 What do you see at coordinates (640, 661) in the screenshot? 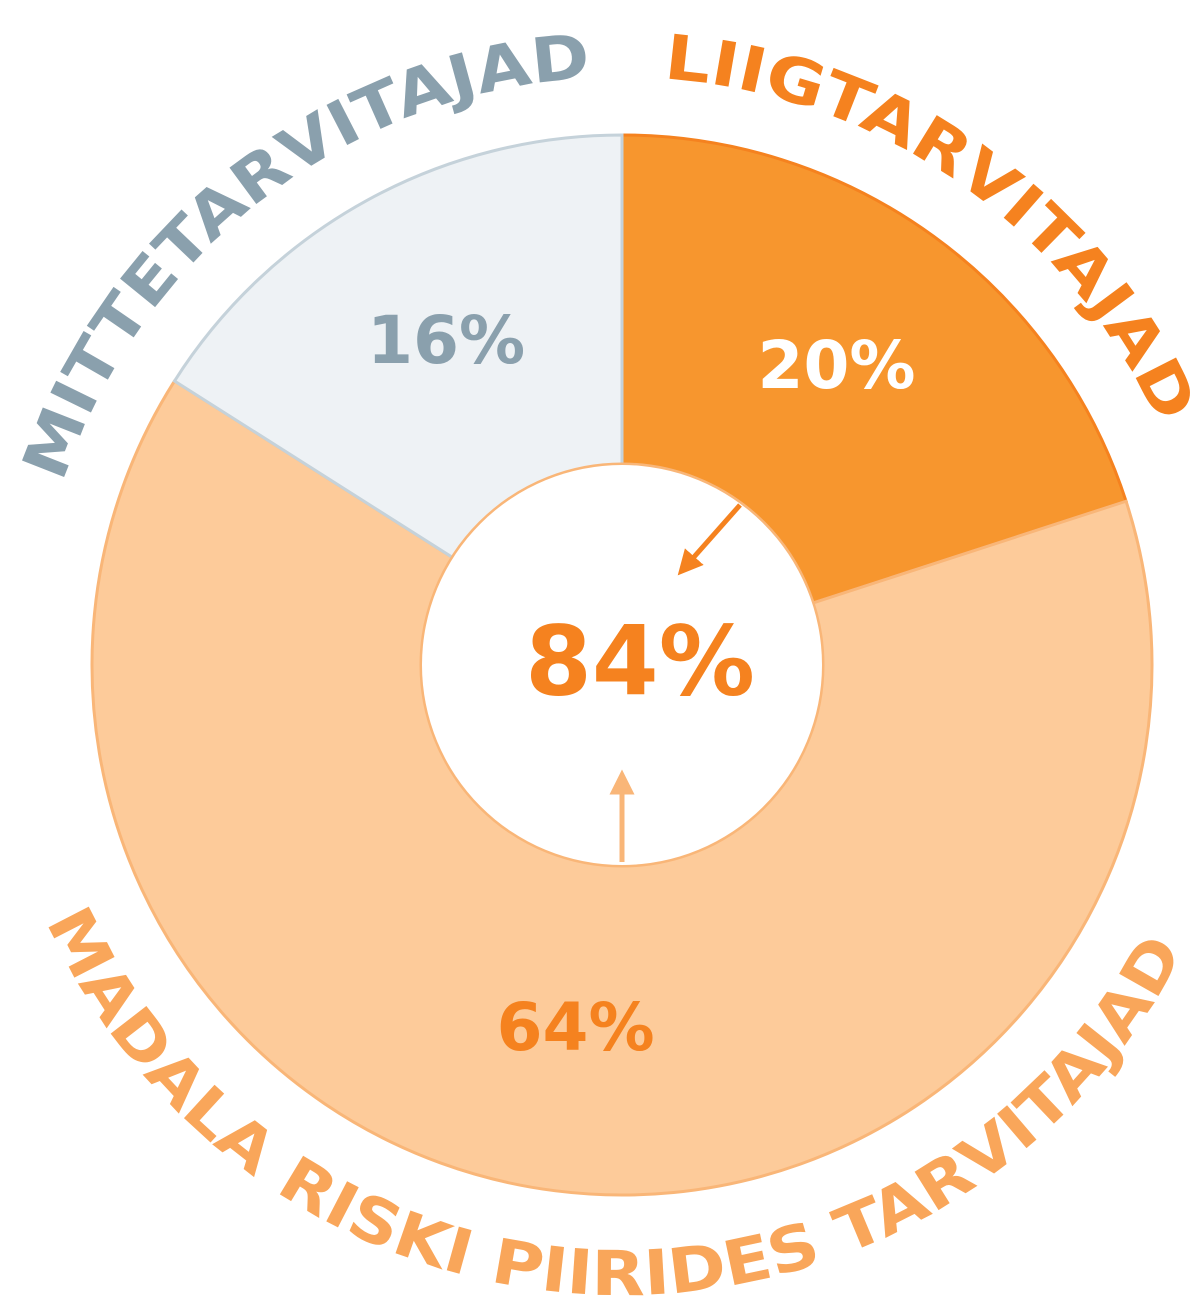
I see `center-label: 84%` at bounding box center [640, 661].